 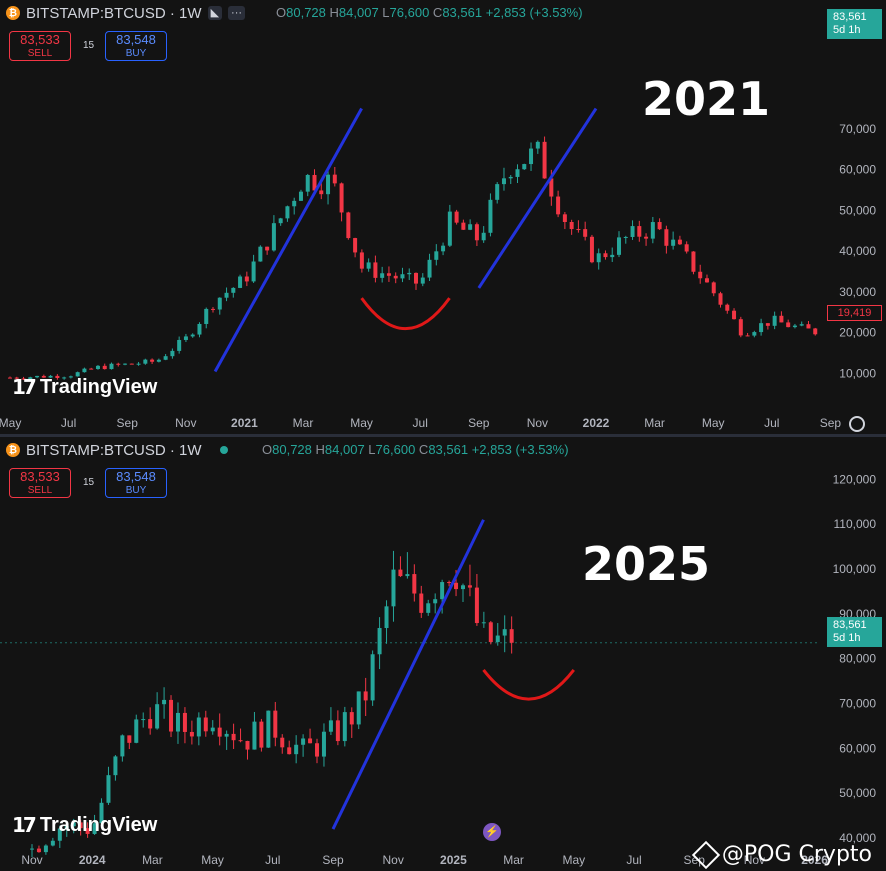 I want to click on x-tick-label: May, so click(x=10, y=423).